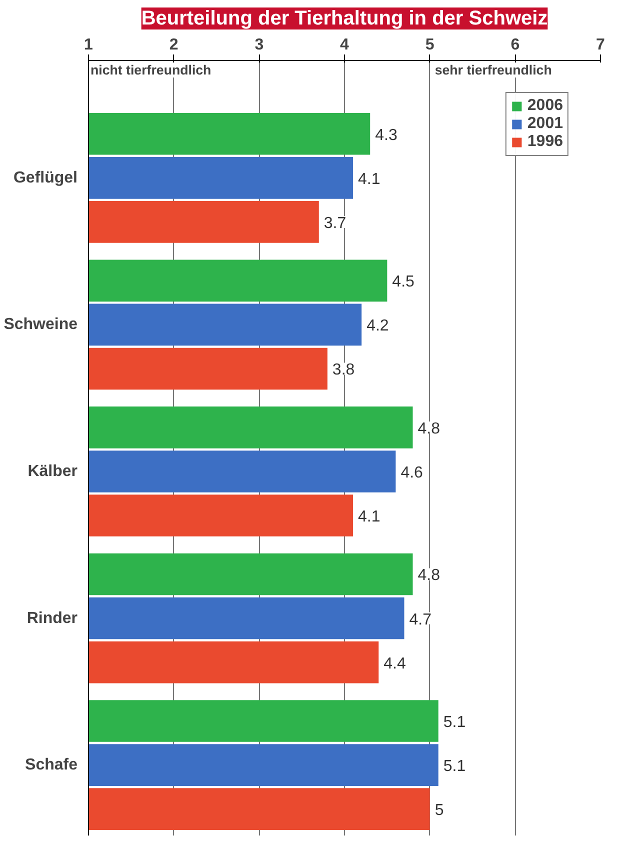 Image resolution: width=638 pixels, height=849 pixels. Describe the element at coordinates (386, 135) in the screenshot. I see `data-label: 4.3` at that location.